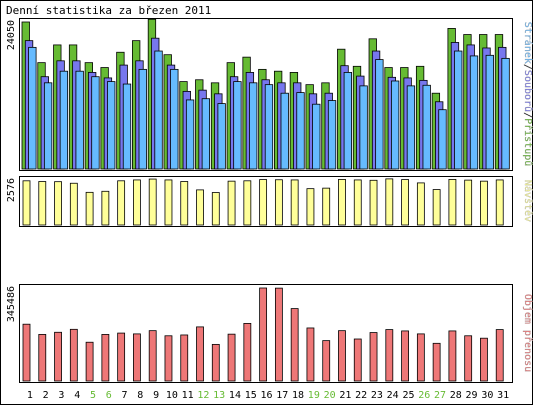 This screenshot has height=409, width=533. I want to click on bar-hits-files-pages-Stránek-5, so click(95, 123).